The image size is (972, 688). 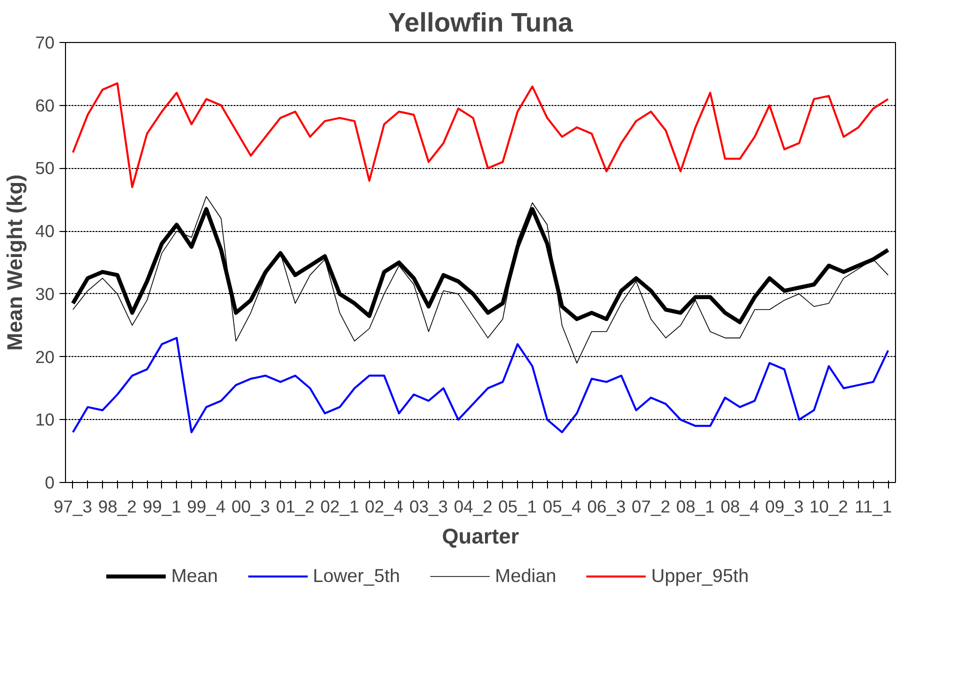 What do you see at coordinates (525, 576) in the screenshot?
I see `legend-label: Median` at bounding box center [525, 576].